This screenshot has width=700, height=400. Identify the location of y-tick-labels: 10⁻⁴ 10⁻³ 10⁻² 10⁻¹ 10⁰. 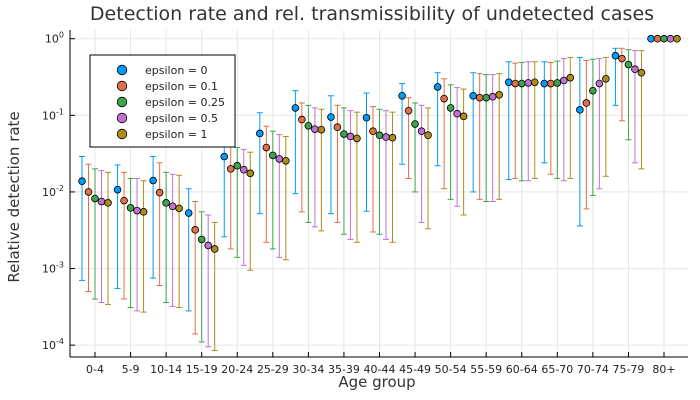
(53, 191).